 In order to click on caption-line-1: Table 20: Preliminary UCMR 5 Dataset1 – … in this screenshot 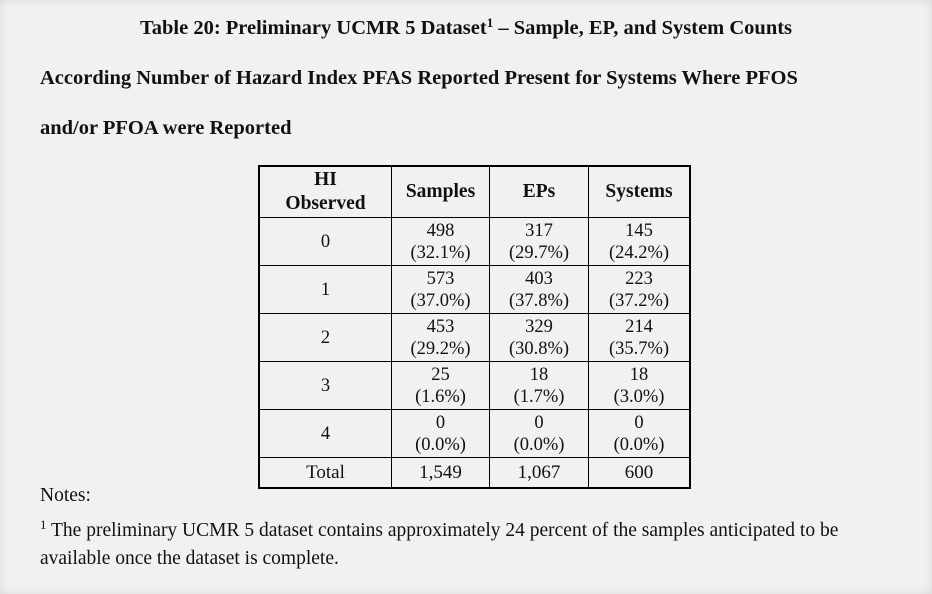, I will do `click(466, 28)`.